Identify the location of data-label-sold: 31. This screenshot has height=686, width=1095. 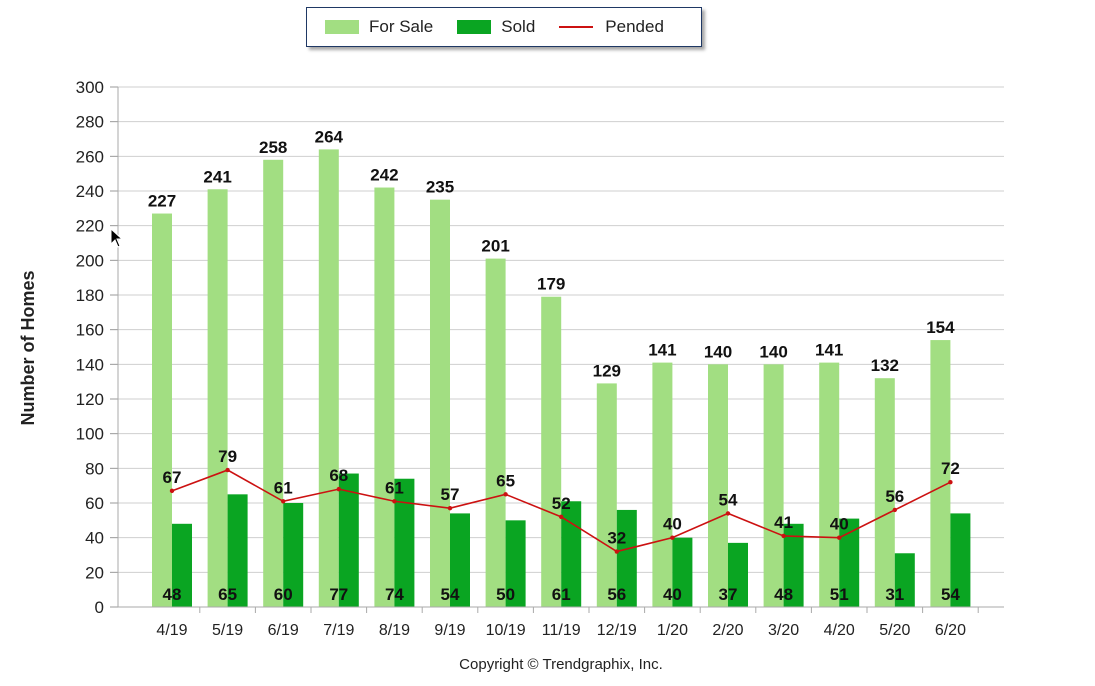
(894, 594).